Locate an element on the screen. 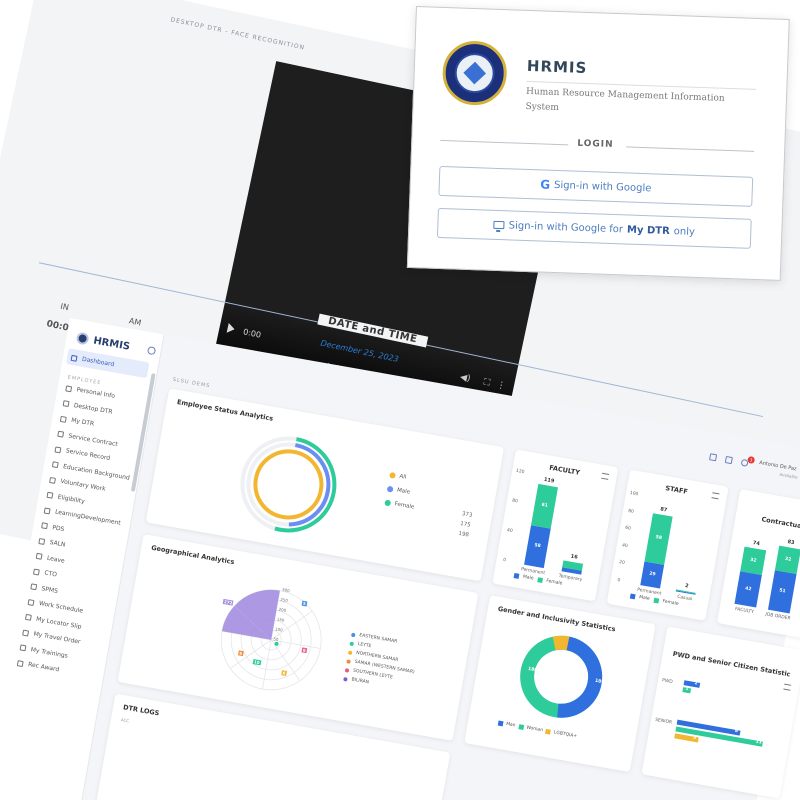  refresh-icon is located at coordinates (713, 457).